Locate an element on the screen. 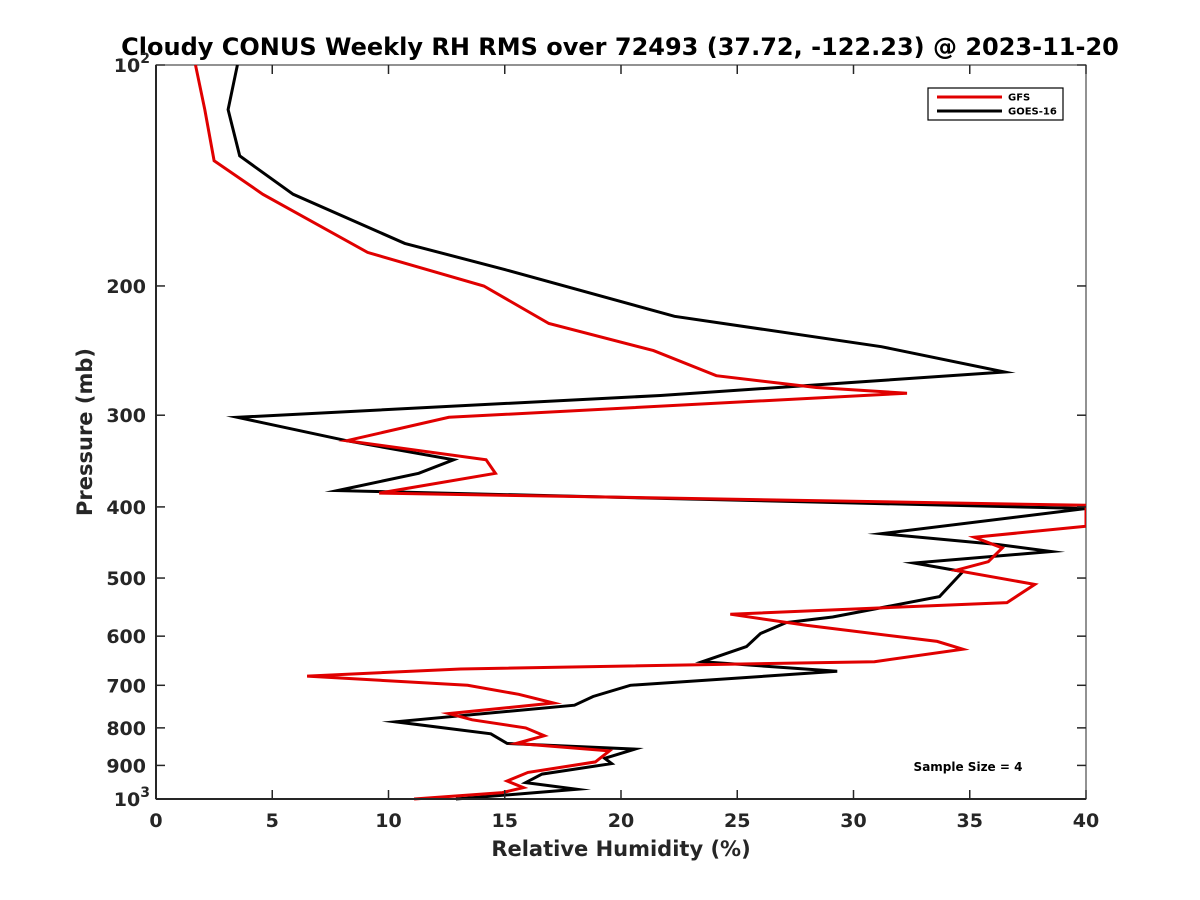 The width and height of the screenshot is (1200, 900). legend-label-gfs: GFS is located at coordinates (1019, 98).